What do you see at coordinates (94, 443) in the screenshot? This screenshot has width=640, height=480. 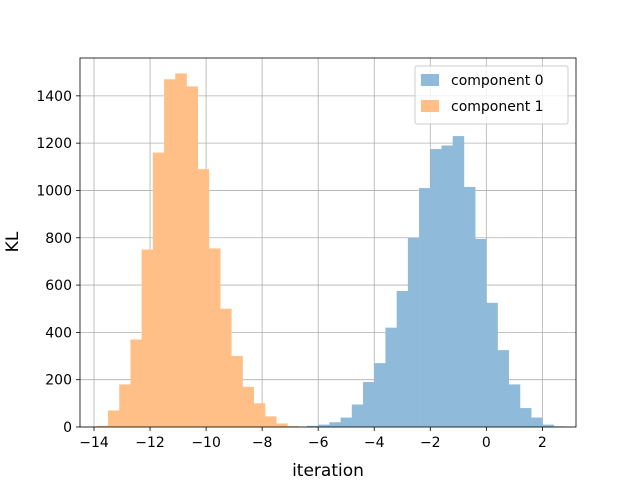 I see `x-tick-label: −14` at bounding box center [94, 443].